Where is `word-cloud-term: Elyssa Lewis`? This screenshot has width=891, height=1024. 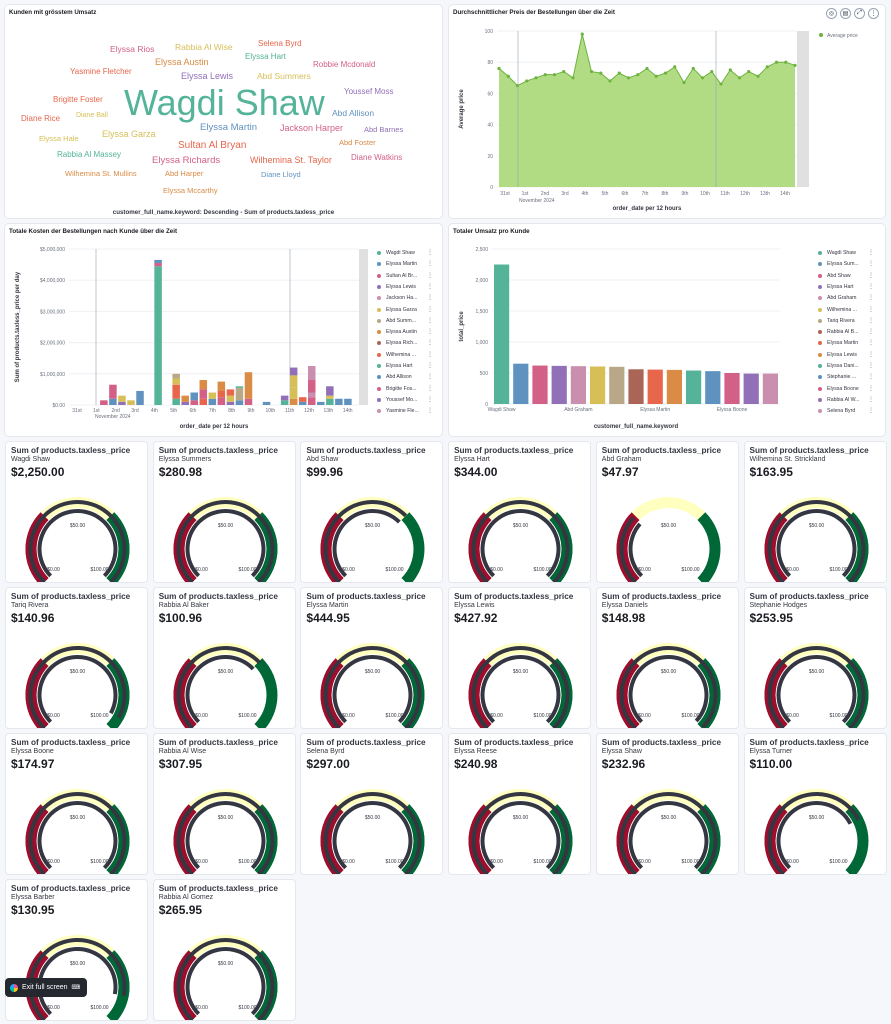
word-cloud-term: Elyssa Lewis is located at coordinates (207, 76).